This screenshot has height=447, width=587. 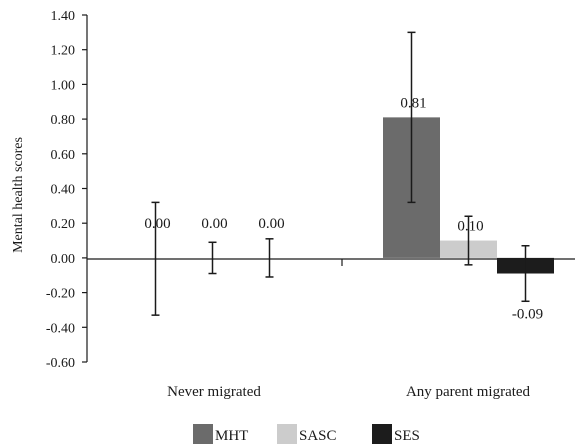 I want to click on legend-swatch-ses, so click(x=382, y=434).